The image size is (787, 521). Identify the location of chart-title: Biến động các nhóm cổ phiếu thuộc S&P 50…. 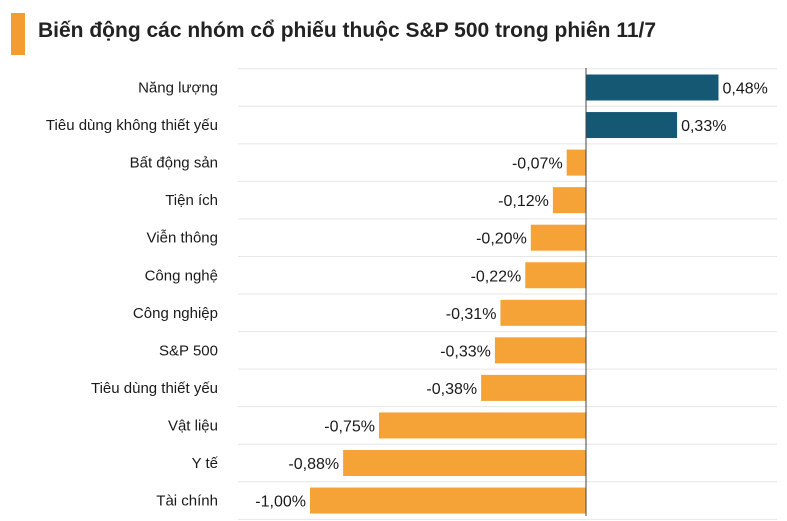
(347, 30).